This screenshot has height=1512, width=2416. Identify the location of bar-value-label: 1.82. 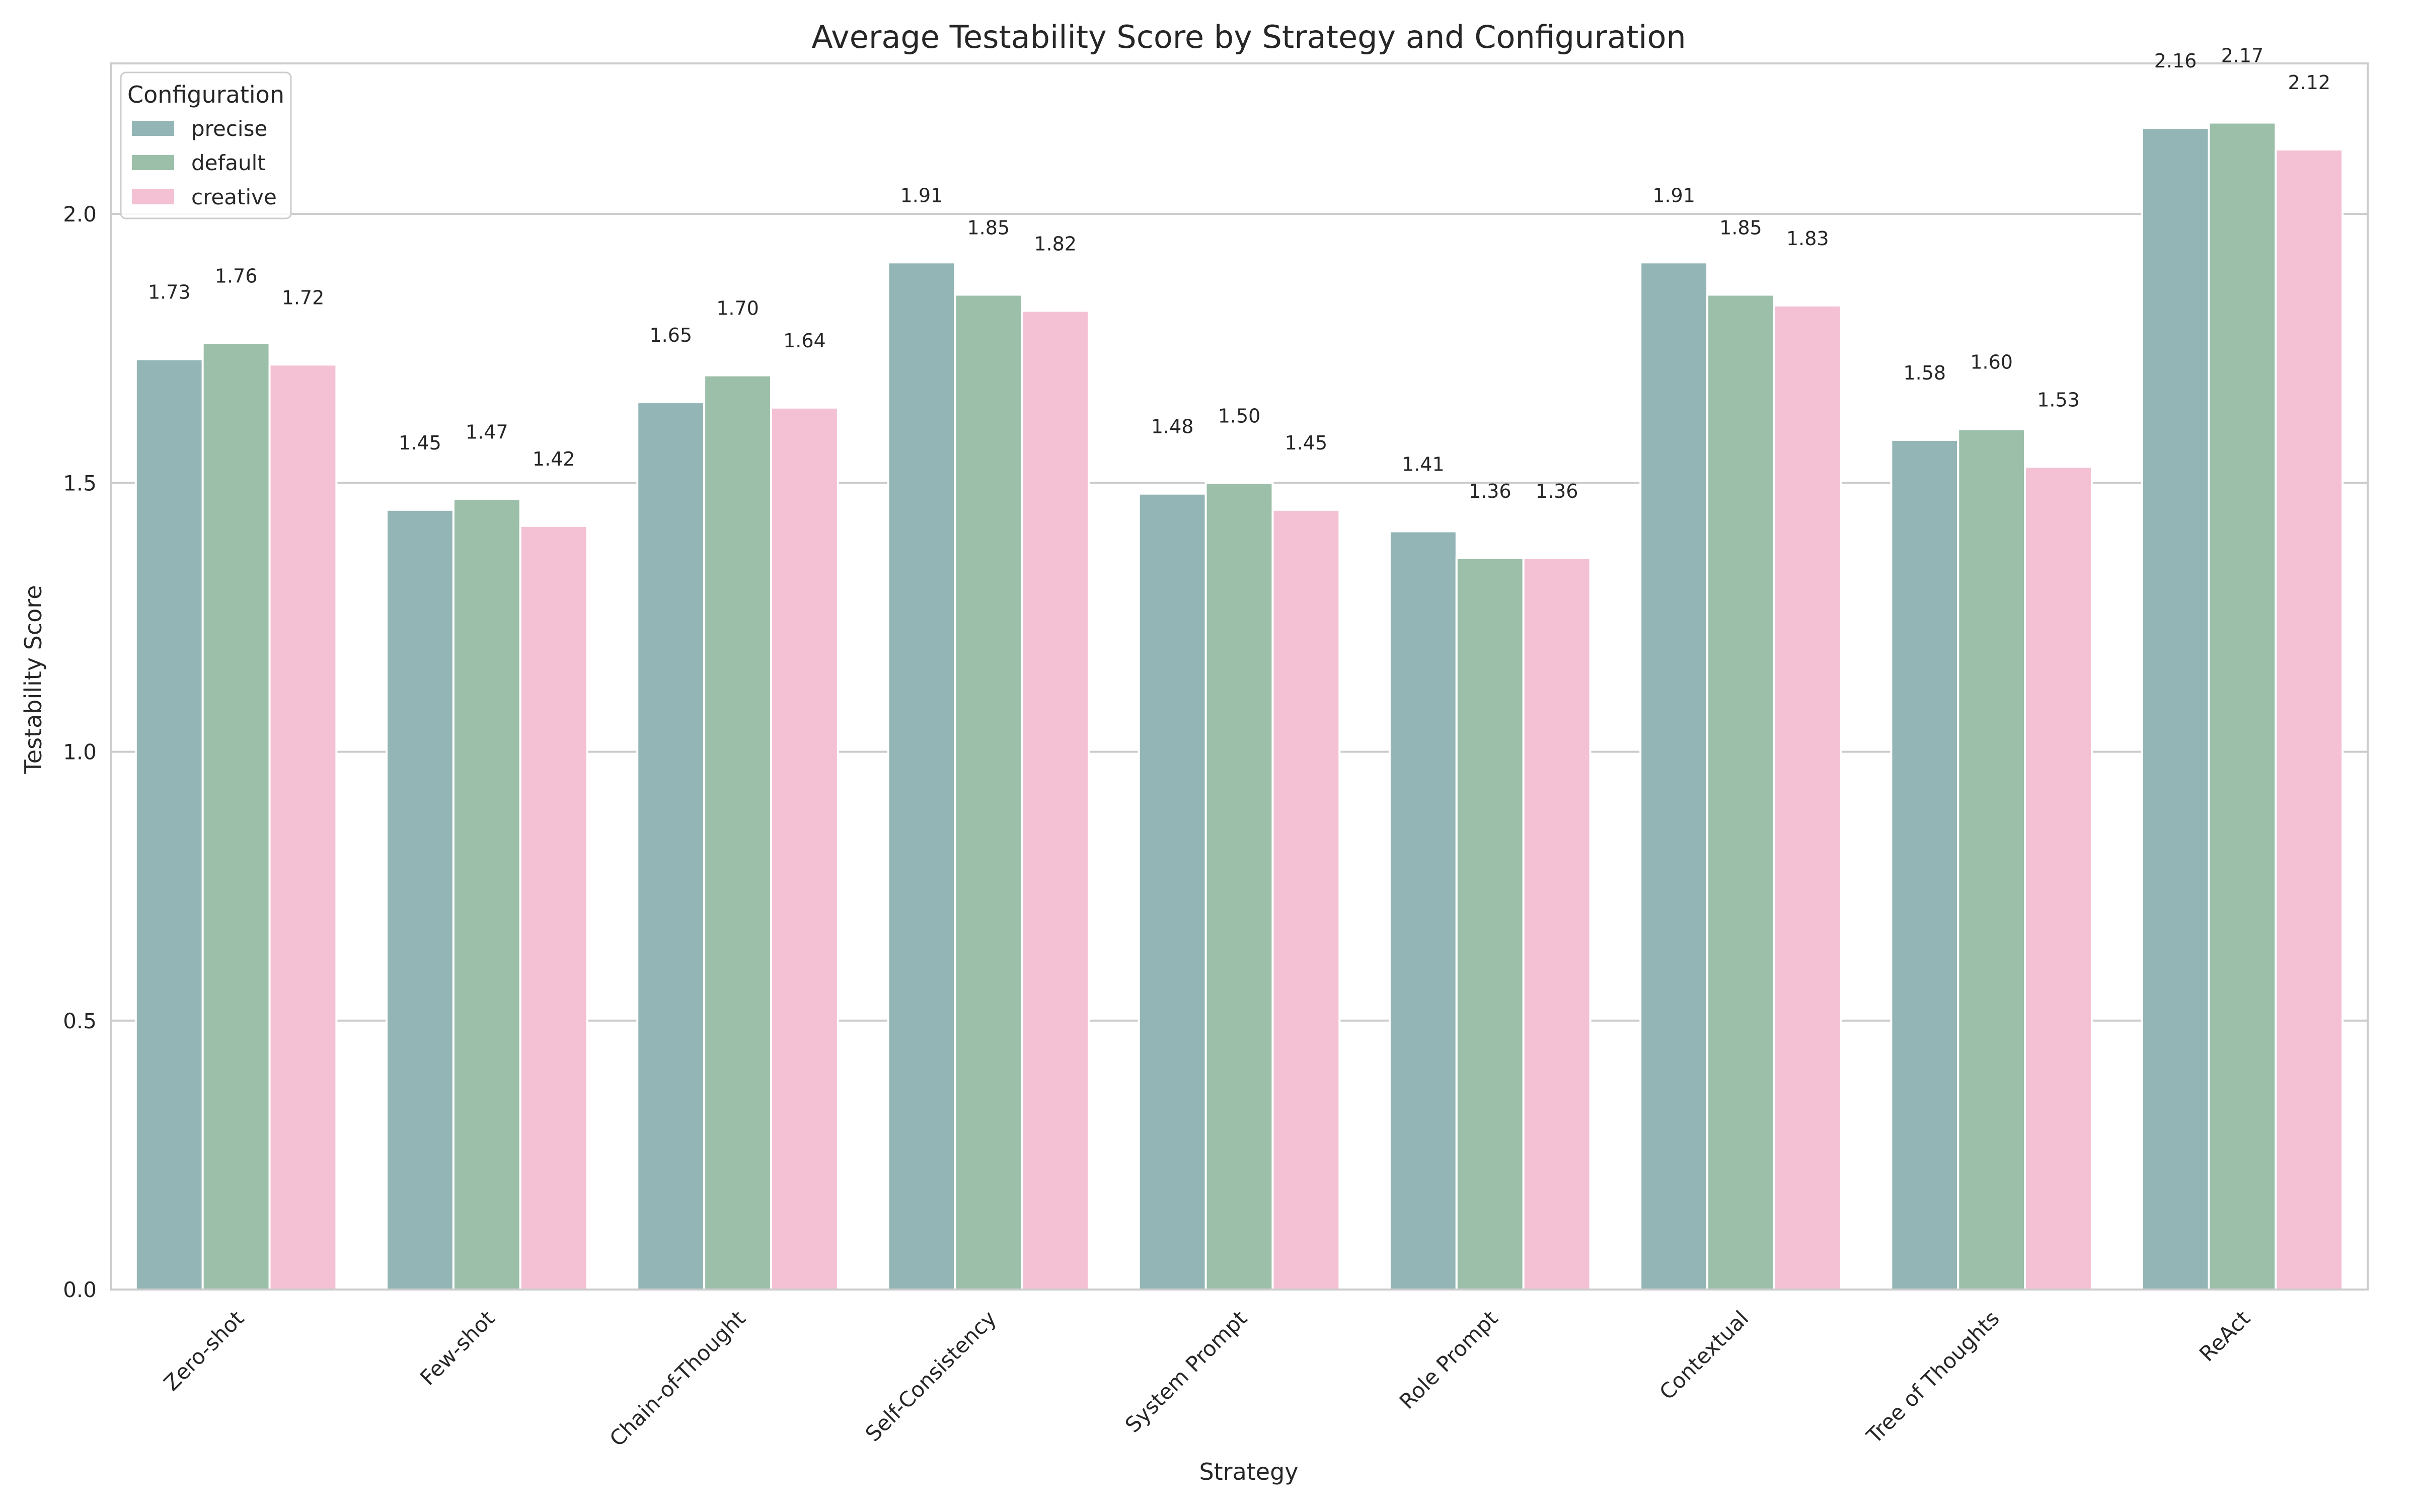
(1055, 244).